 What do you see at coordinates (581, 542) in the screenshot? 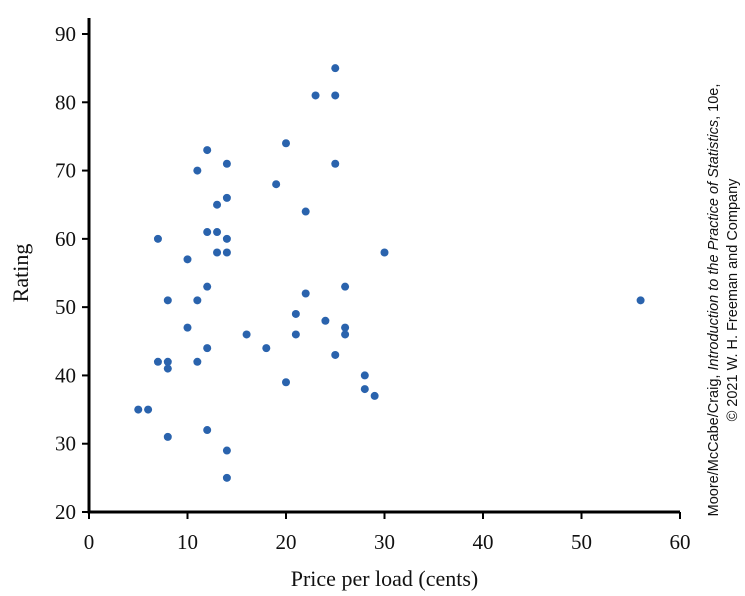
I see `x-tick-label: 50` at bounding box center [581, 542].